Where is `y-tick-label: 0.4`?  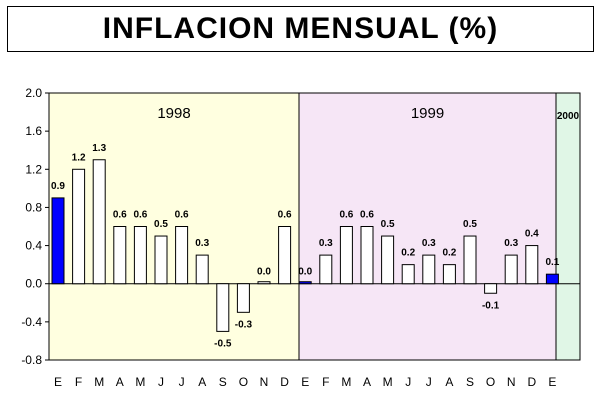 y-tick-label: 0.4 is located at coordinates (33, 246).